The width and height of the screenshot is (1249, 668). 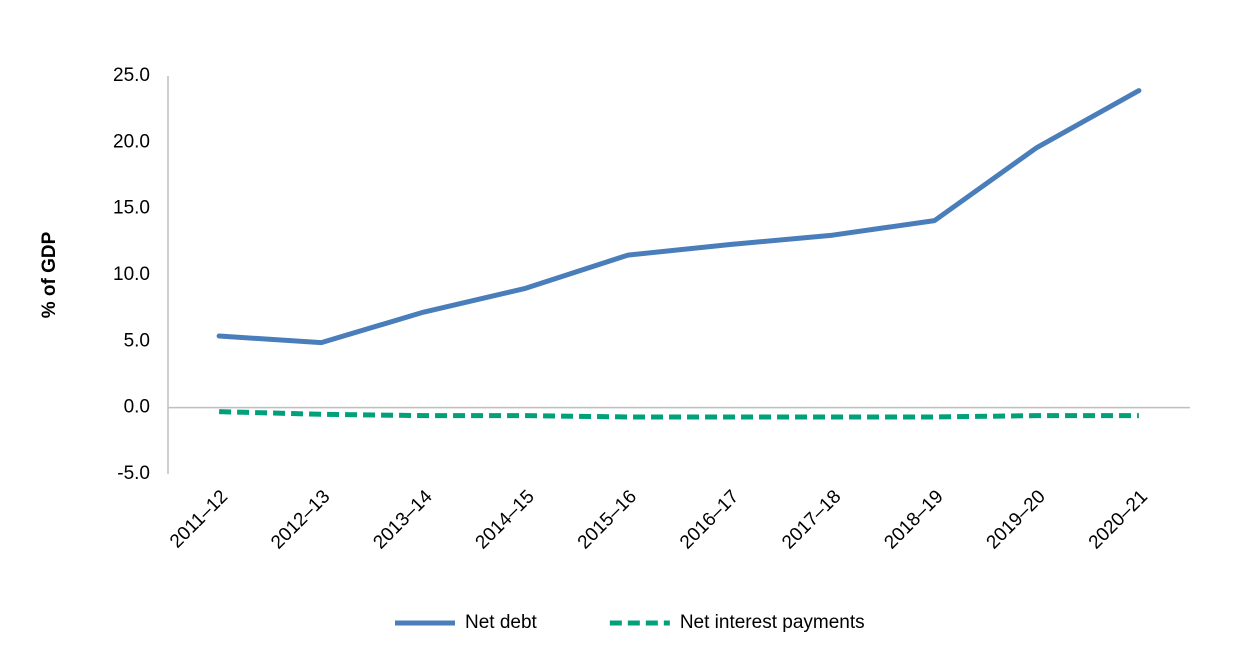 I want to click on legend-label: Net debt, so click(x=501, y=622).